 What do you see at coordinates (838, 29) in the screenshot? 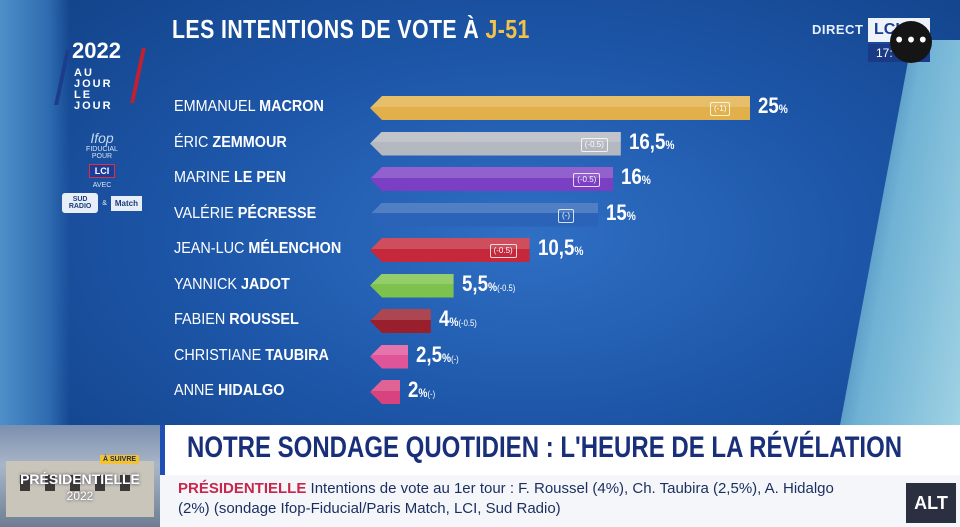
I see `live-label: DIRECT` at bounding box center [838, 29].